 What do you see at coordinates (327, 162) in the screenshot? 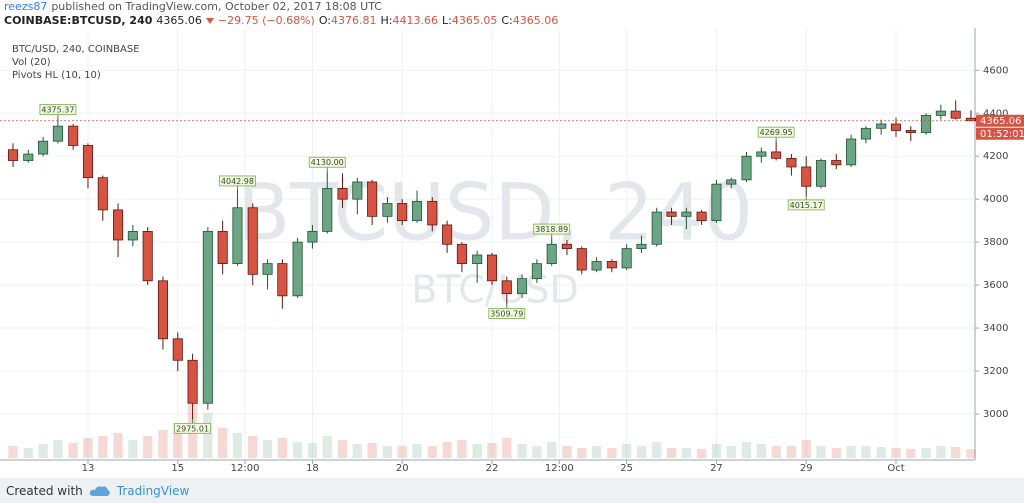
I see `pivot-label: 4130.00` at bounding box center [327, 162].